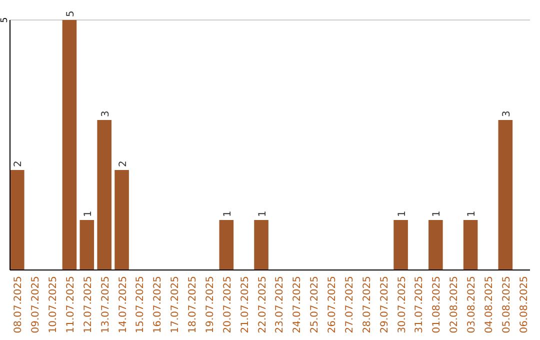 This screenshot has width=540, height=340. I want to click on x-tick-label: 15.07.2025, so click(140, 305).